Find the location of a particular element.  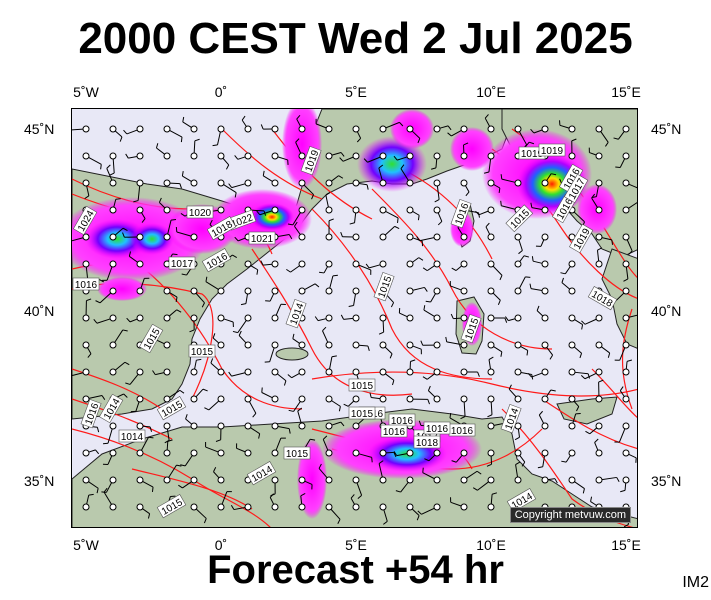

copyright-notice: Copyright metvuw.com is located at coordinates (570, 515).